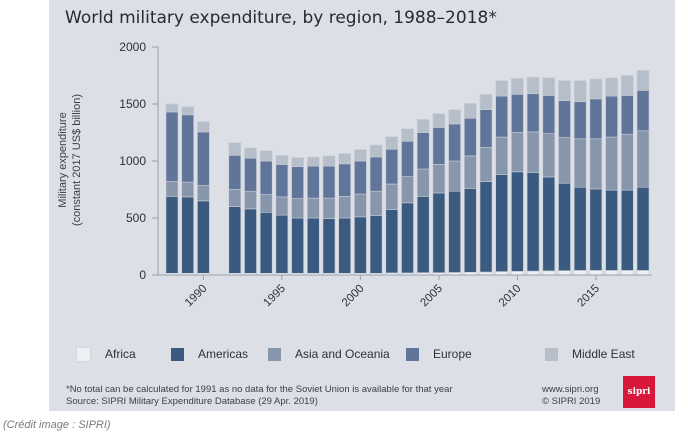 The image size is (688, 439). Describe the element at coordinates (564, 90) in the screenshot. I see `bar-2013-middle-east` at that location.